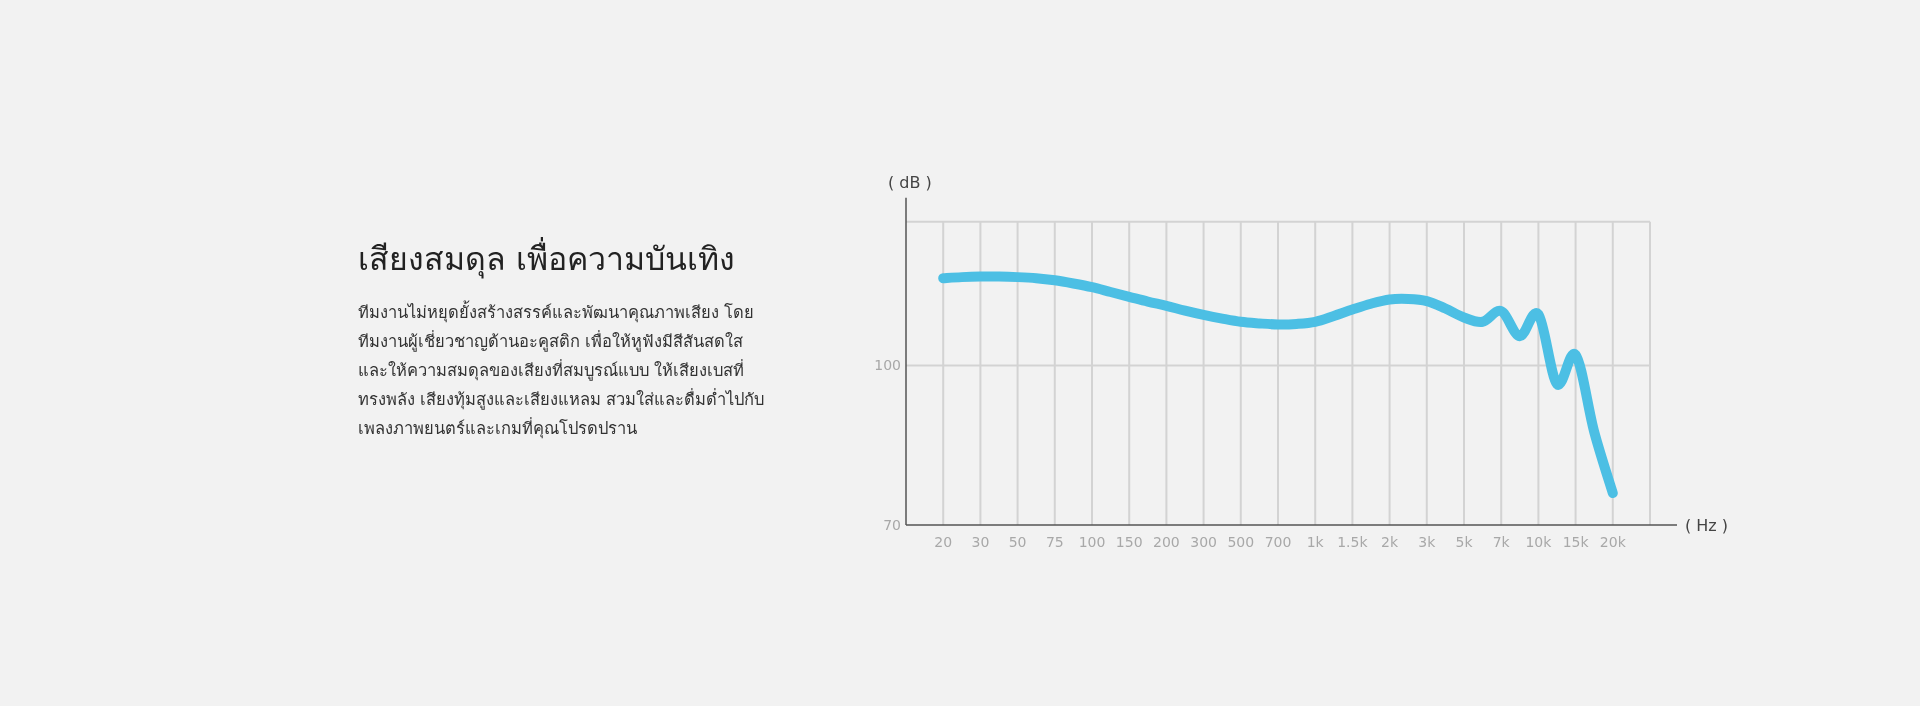 The width and height of the screenshot is (1920, 706). What do you see at coordinates (1464, 542) in the screenshot?
I see `x-tick-label: 5k` at bounding box center [1464, 542].